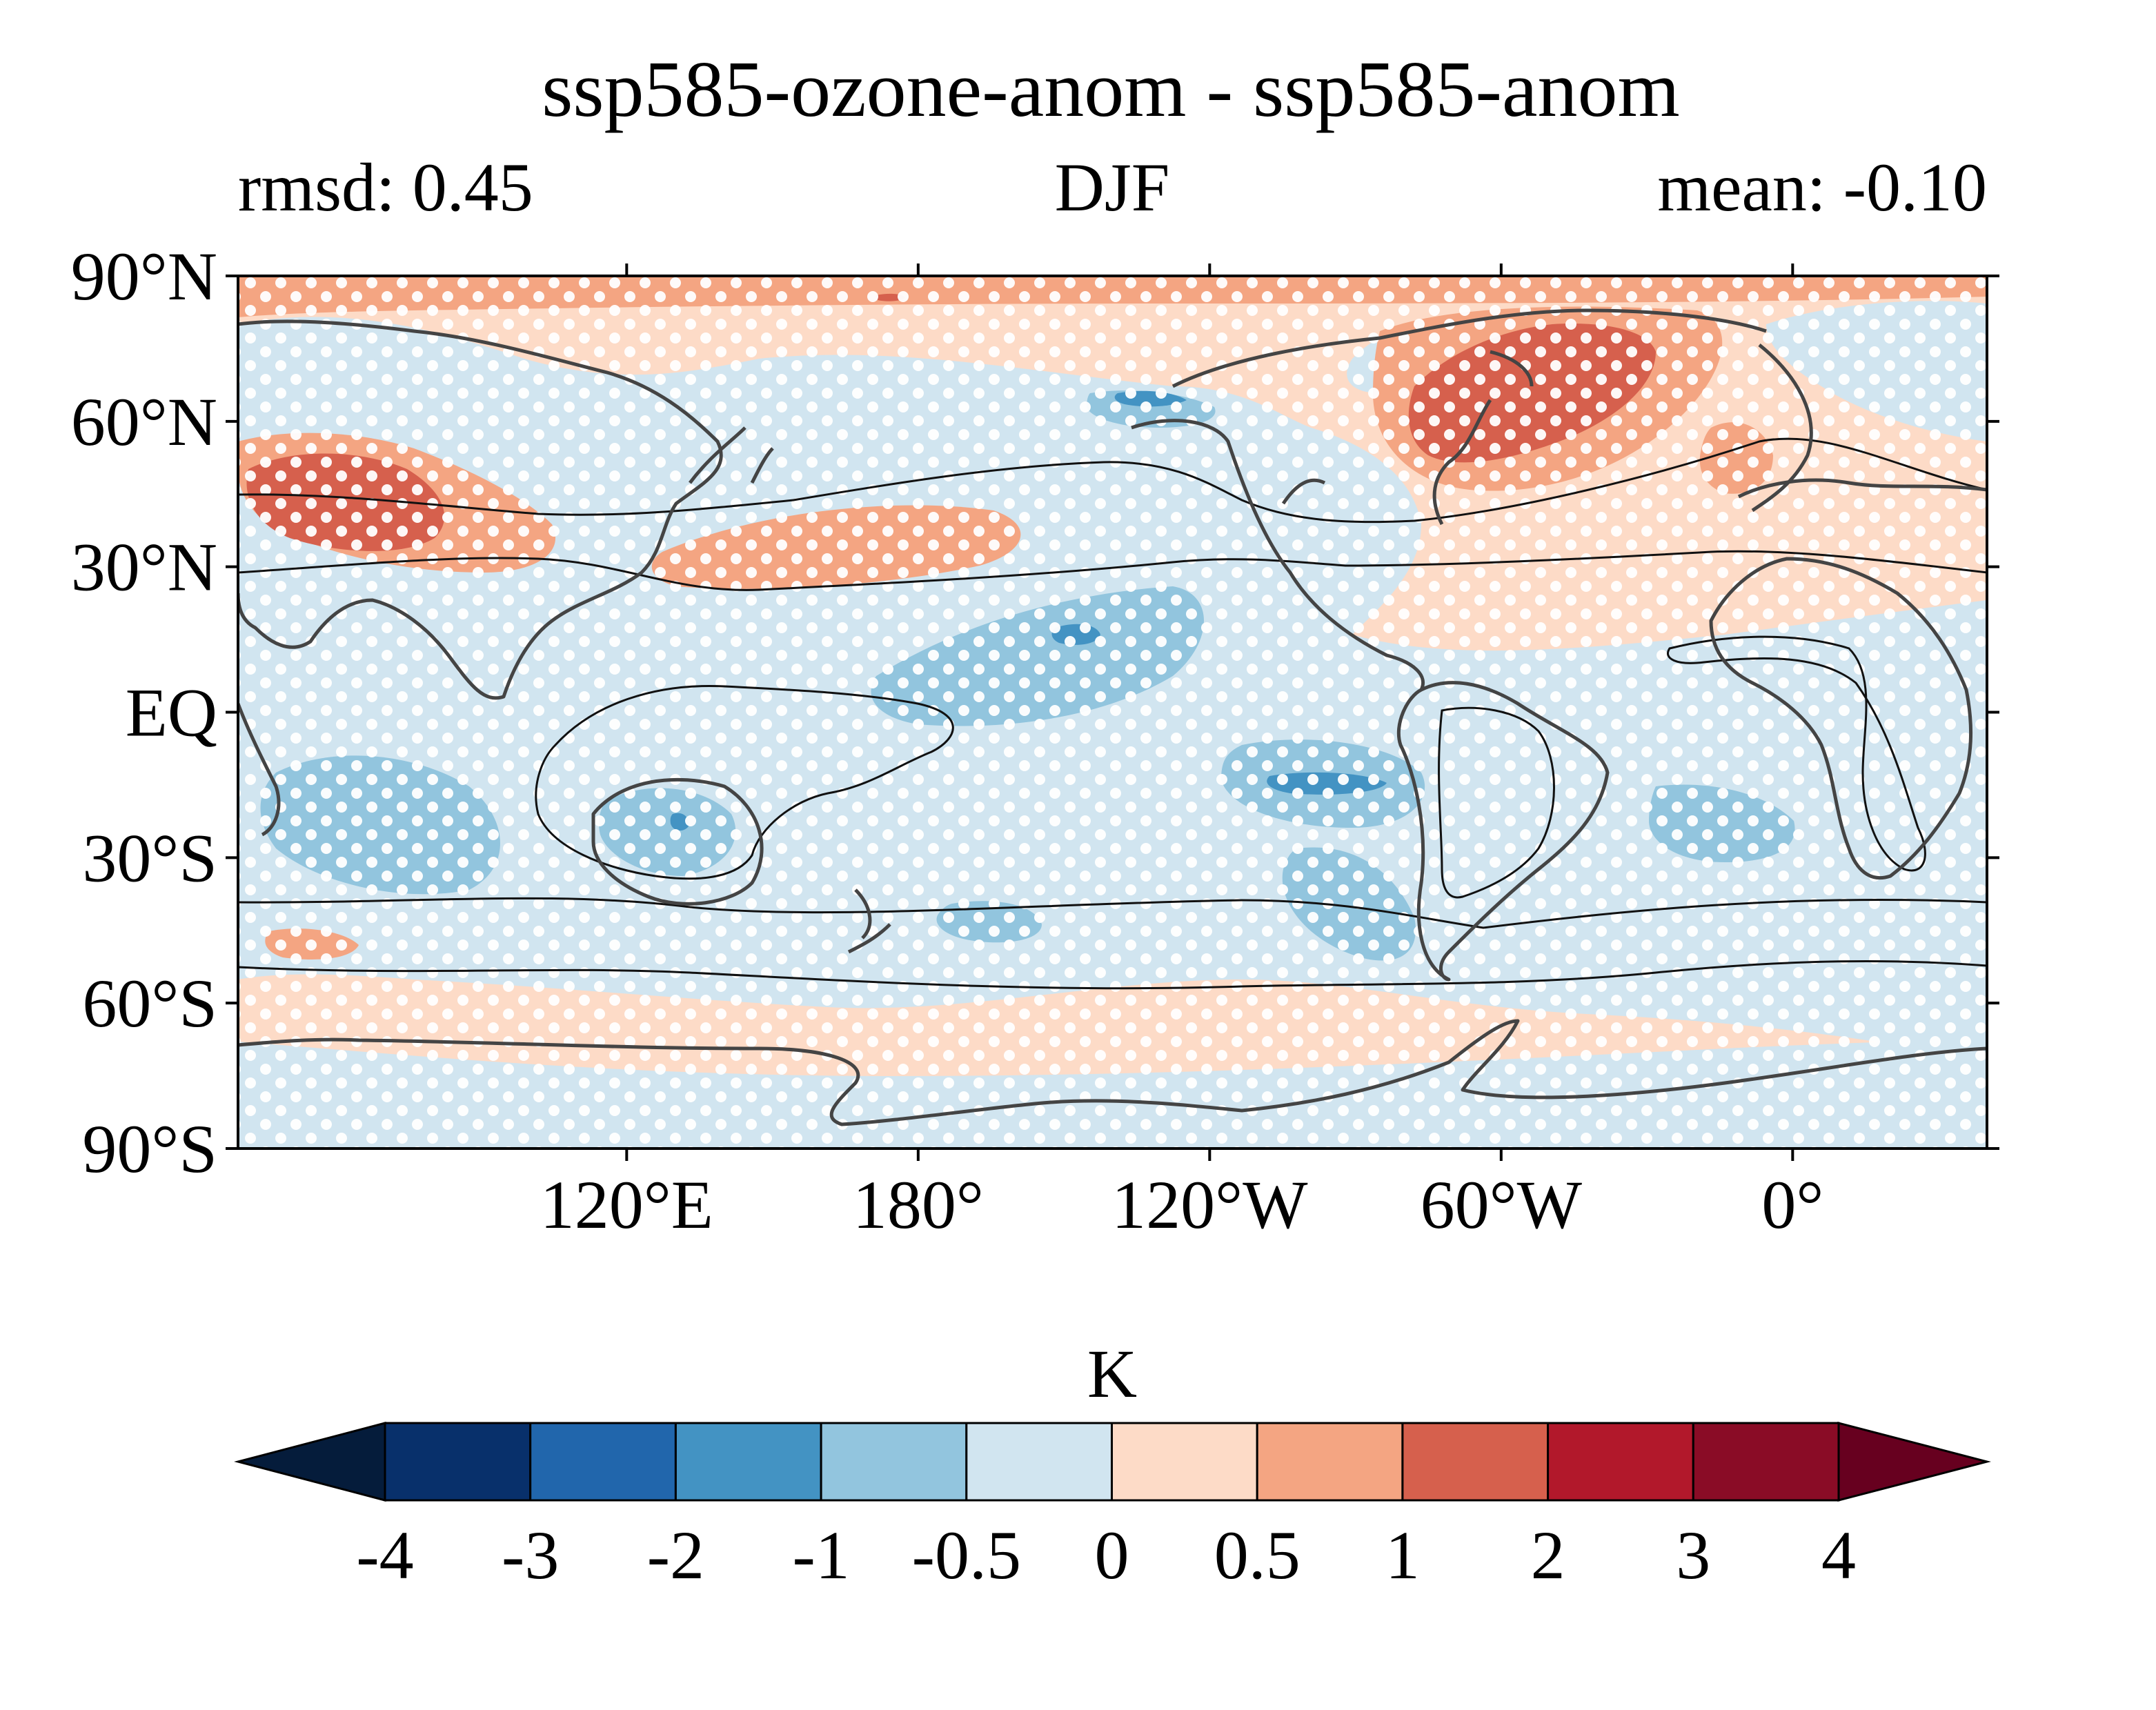 The width and height of the screenshot is (2156, 1710). What do you see at coordinates (1402, 1555) in the screenshot?
I see `colorbar-tick-label: 1` at bounding box center [1402, 1555].